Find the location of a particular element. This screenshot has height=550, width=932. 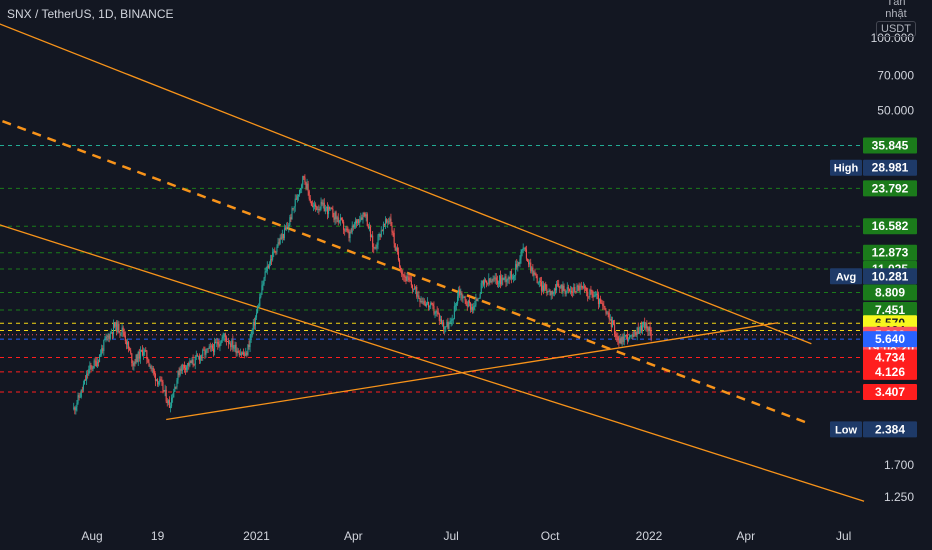

time-axis: Aug 19 2021 Apr Jul Oct 2022 Apr Jul is located at coordinates (466, 536).